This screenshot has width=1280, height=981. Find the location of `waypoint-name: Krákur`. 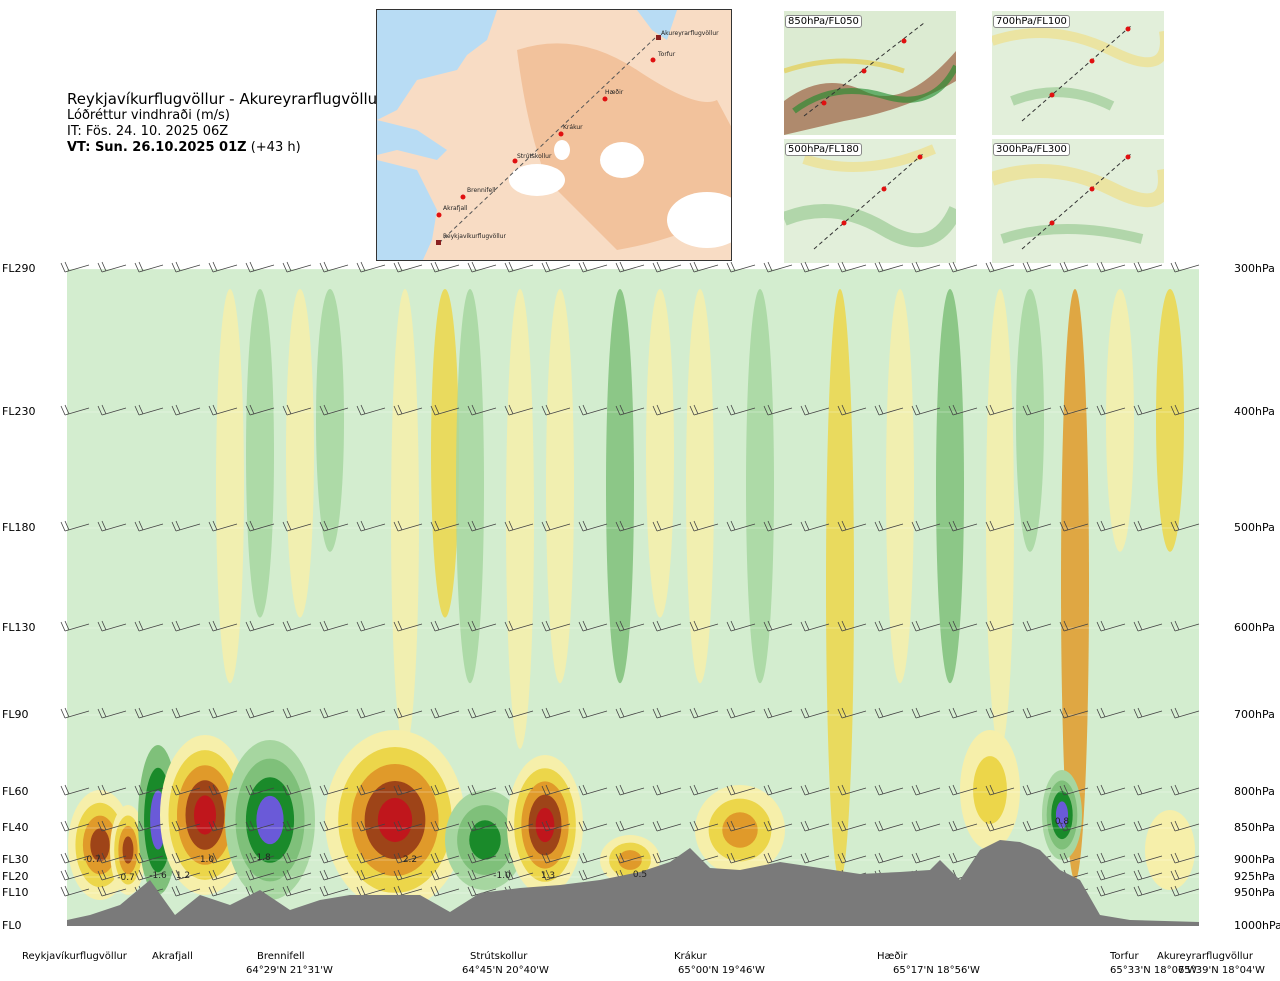

waypoint-name: Krákur is located at coordinates (690, 956).